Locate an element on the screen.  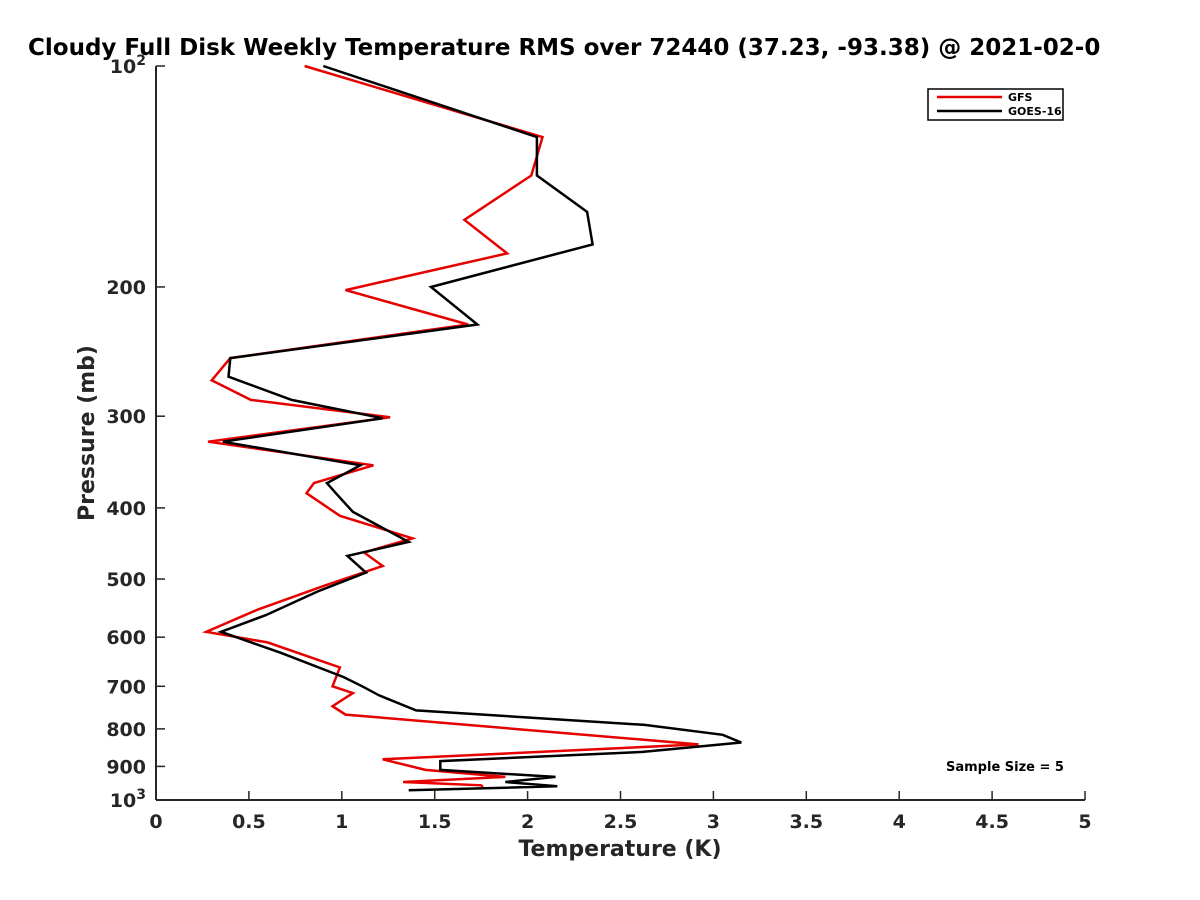
x-tick-label: 3 is located at coordinates (713, 822).